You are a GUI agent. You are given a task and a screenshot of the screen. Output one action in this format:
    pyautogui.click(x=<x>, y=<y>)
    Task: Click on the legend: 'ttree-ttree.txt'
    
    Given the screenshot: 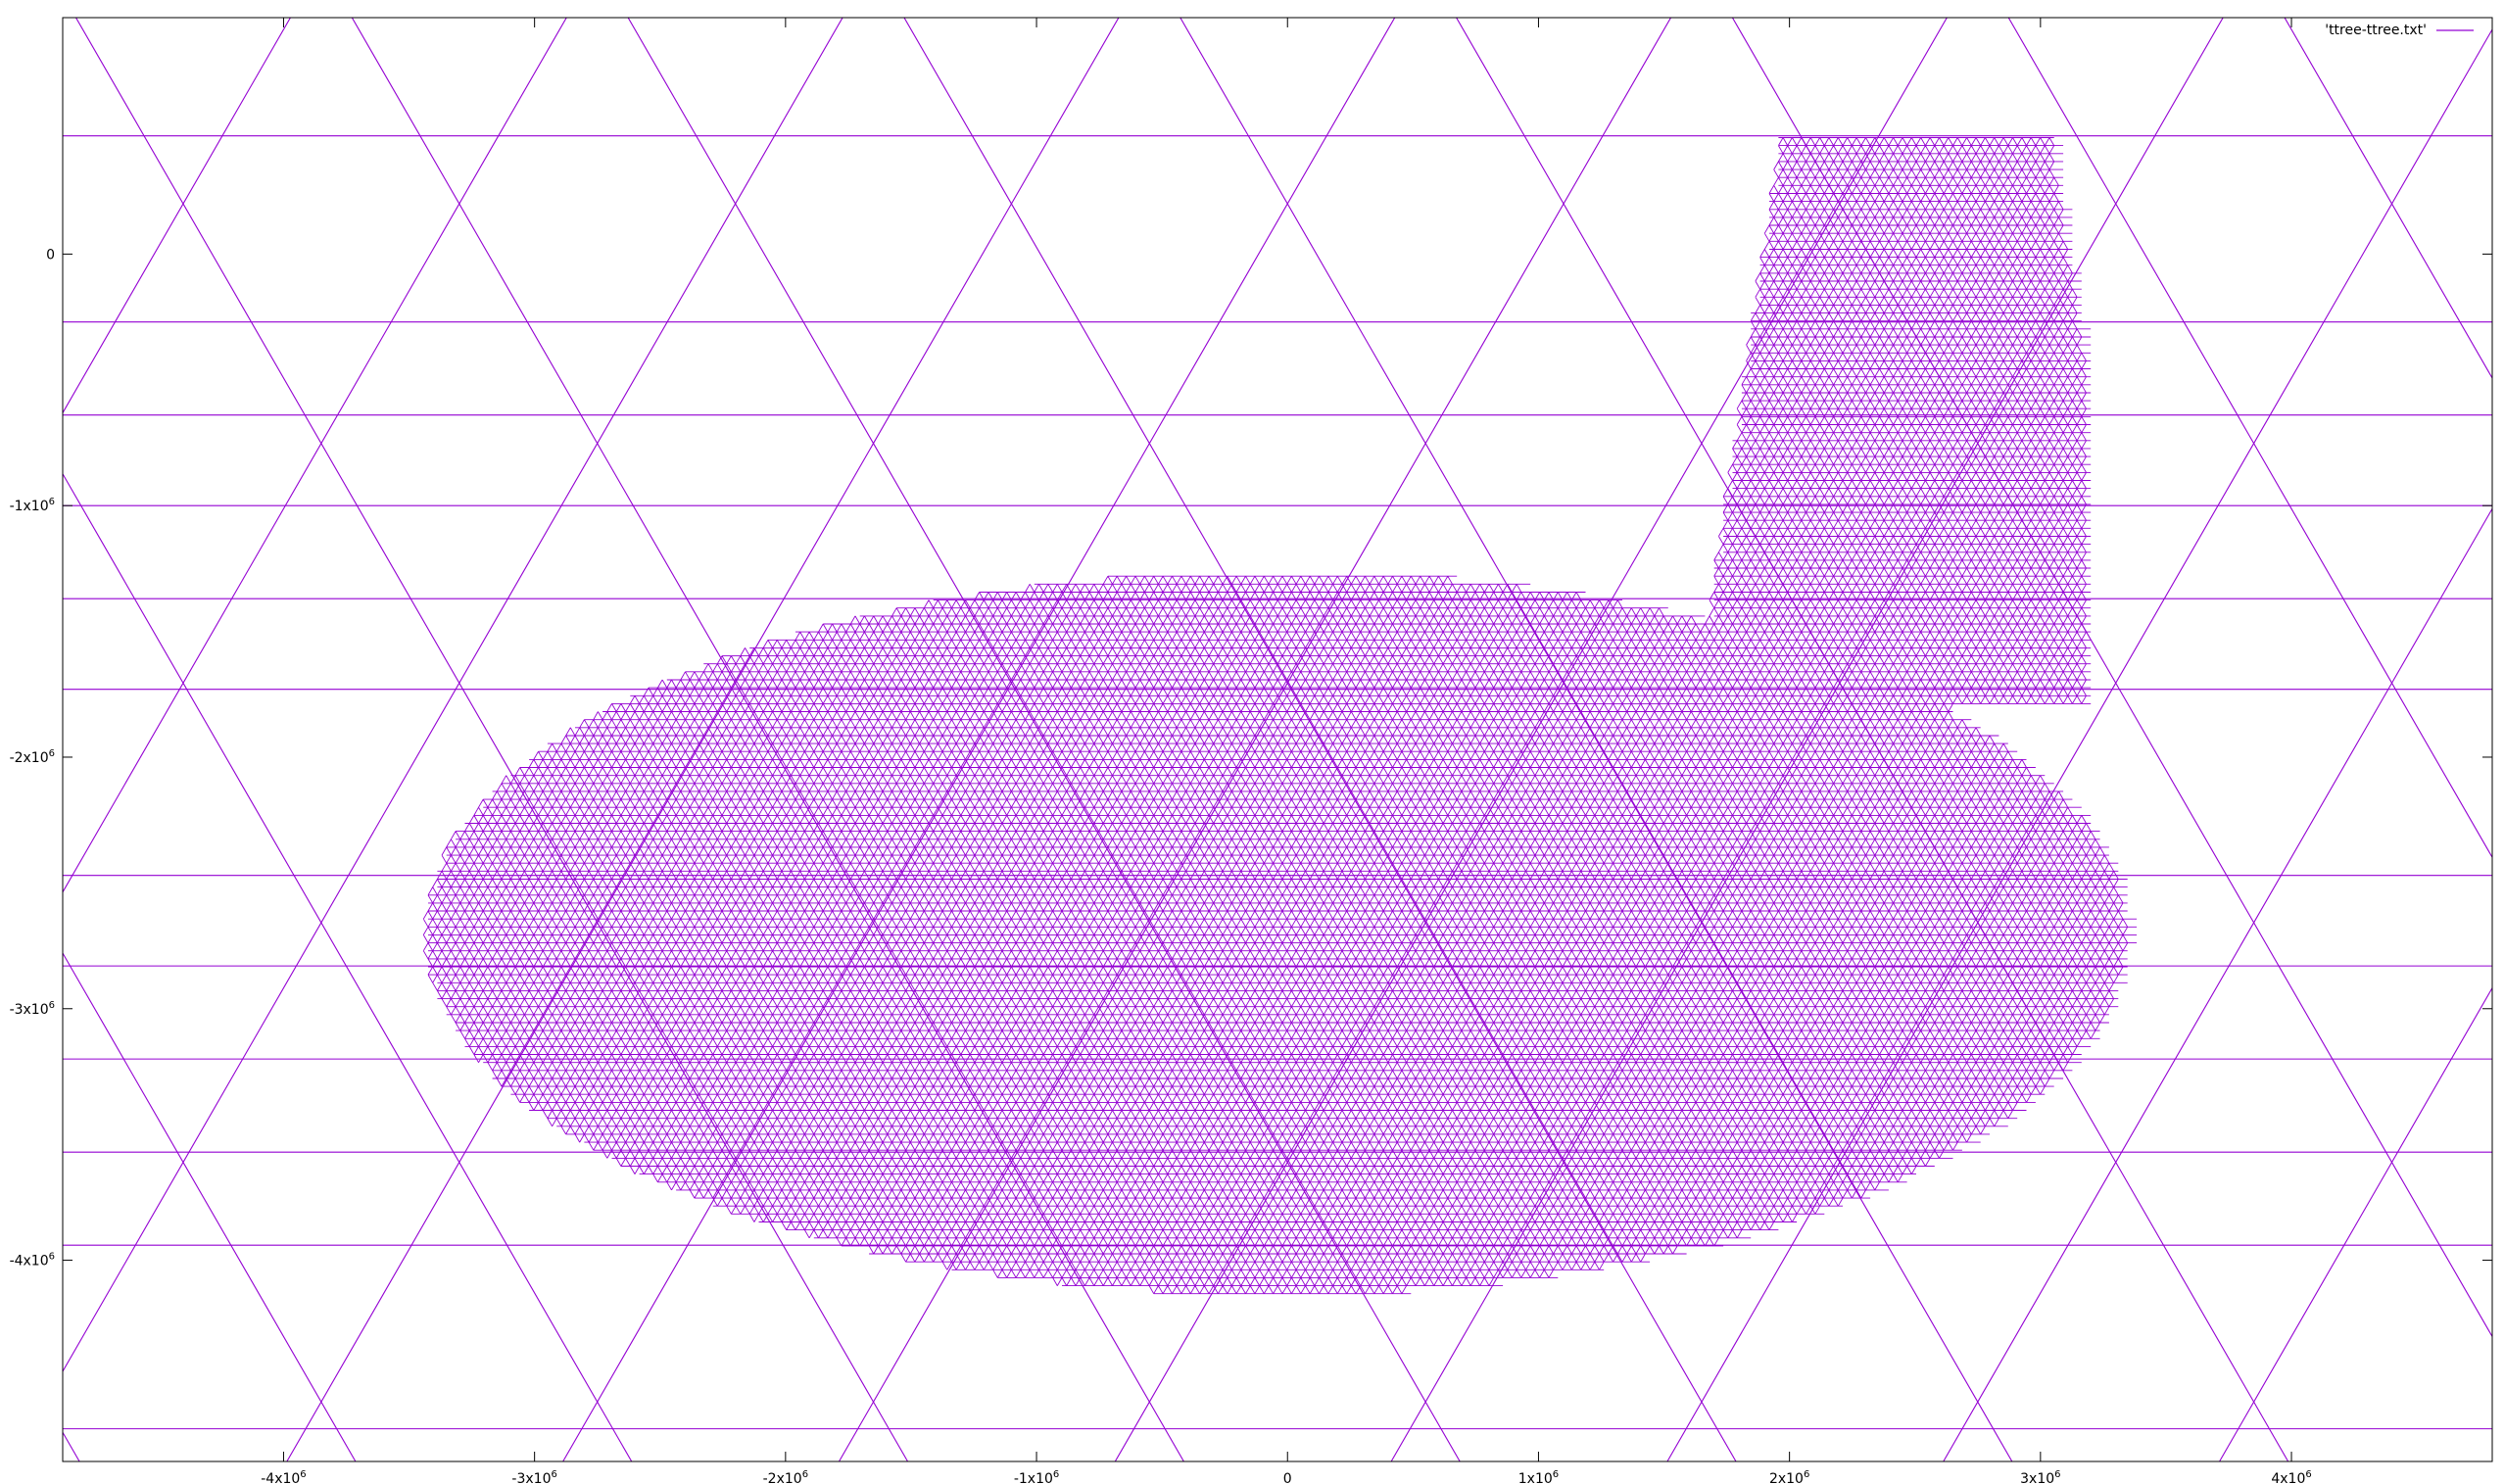 What is the action you would take?
    pyautogui.click(x=2399, y=30)
    